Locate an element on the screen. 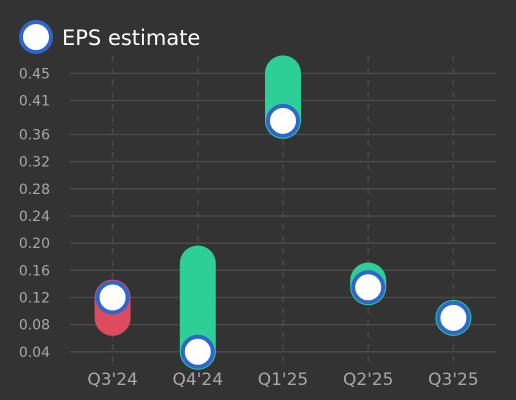 The height and width of the screenshot is (400, 516). y-tick-label: 0.04 is located at coordinates (34, 353).